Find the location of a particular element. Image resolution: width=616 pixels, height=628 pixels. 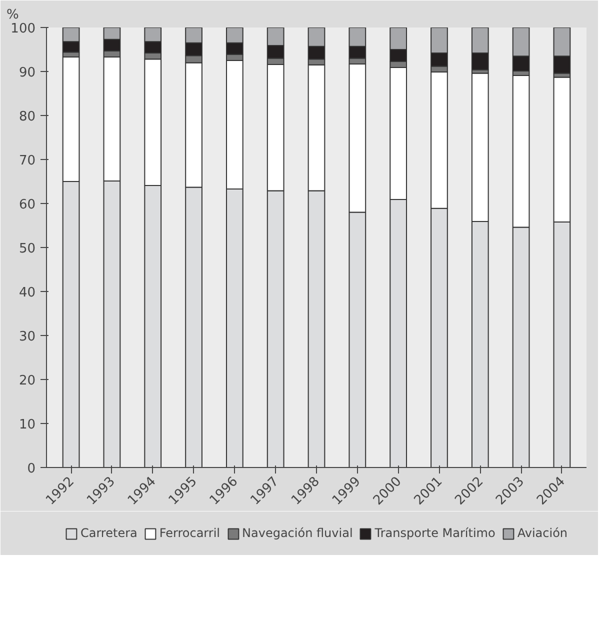

y-tick-label: 50 is located at coordinates (27, 249).